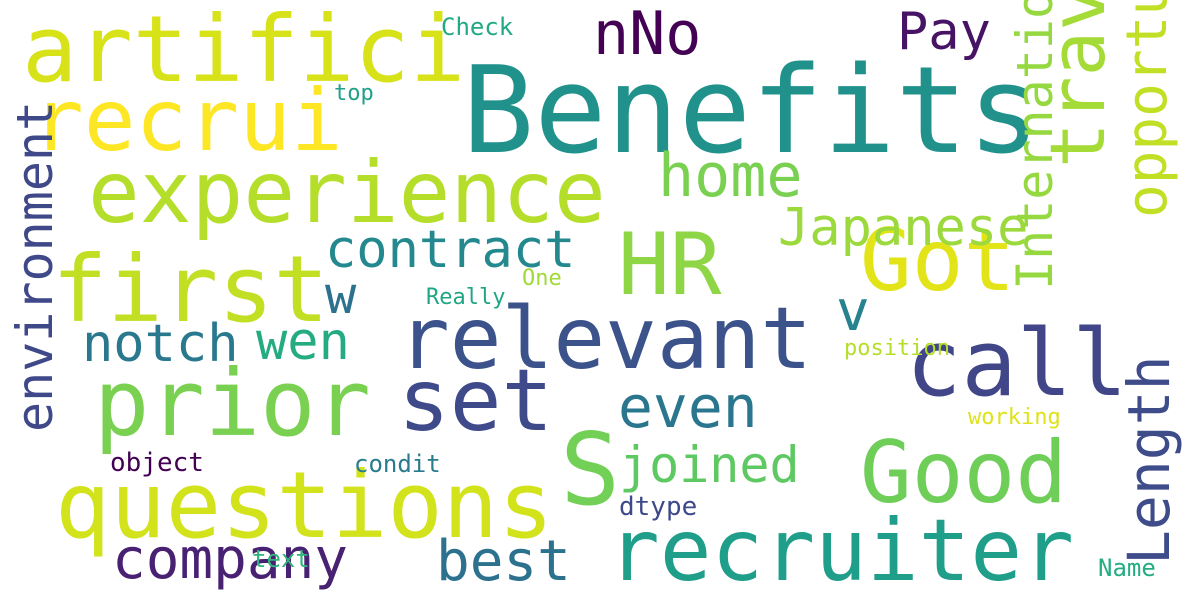  Describe the element at coordinates (304, 505) in the screenshot. I see `word-questions: questions` at that location.